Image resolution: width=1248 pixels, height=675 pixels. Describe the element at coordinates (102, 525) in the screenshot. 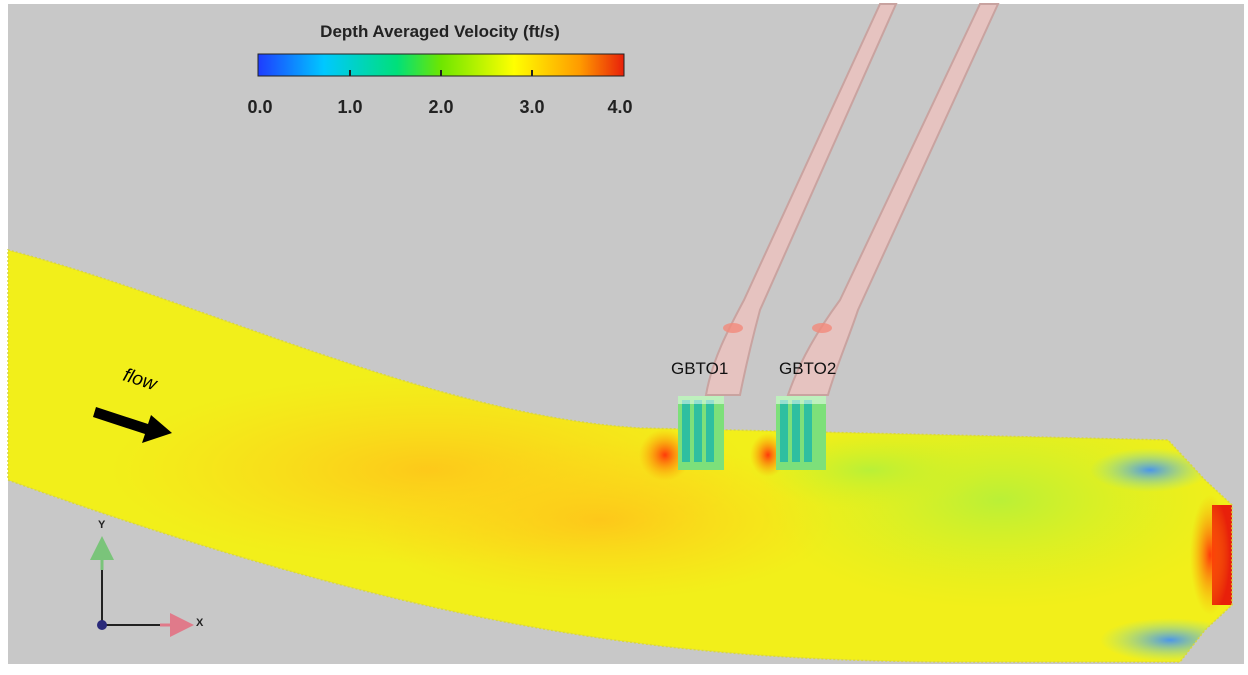

I see `y-axis-label: Y` at that location.